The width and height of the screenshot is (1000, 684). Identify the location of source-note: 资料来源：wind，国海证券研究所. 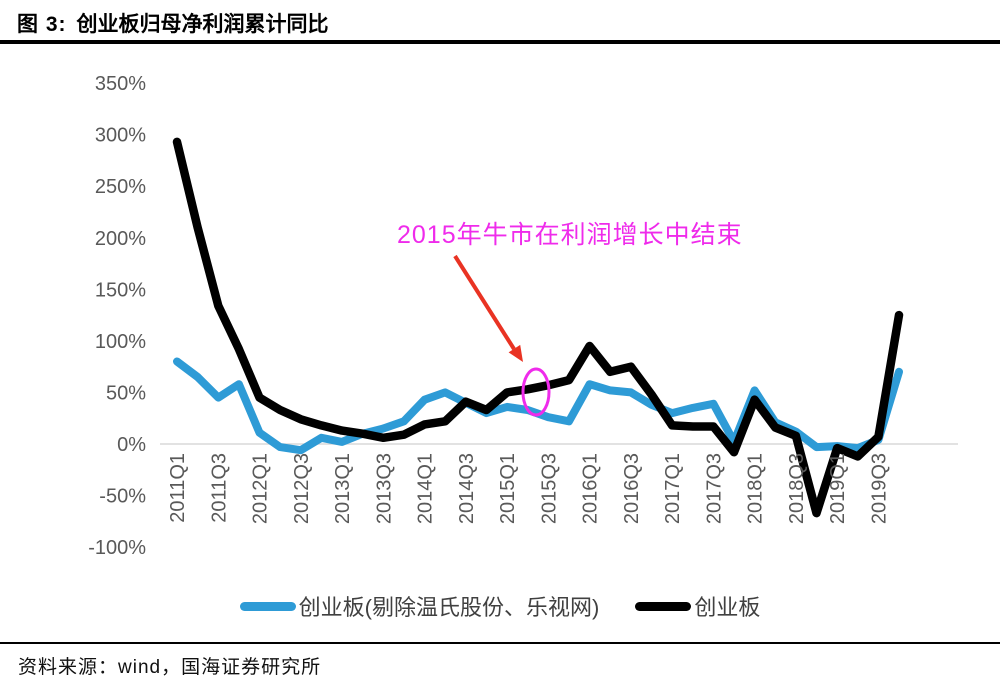
(169, 665).